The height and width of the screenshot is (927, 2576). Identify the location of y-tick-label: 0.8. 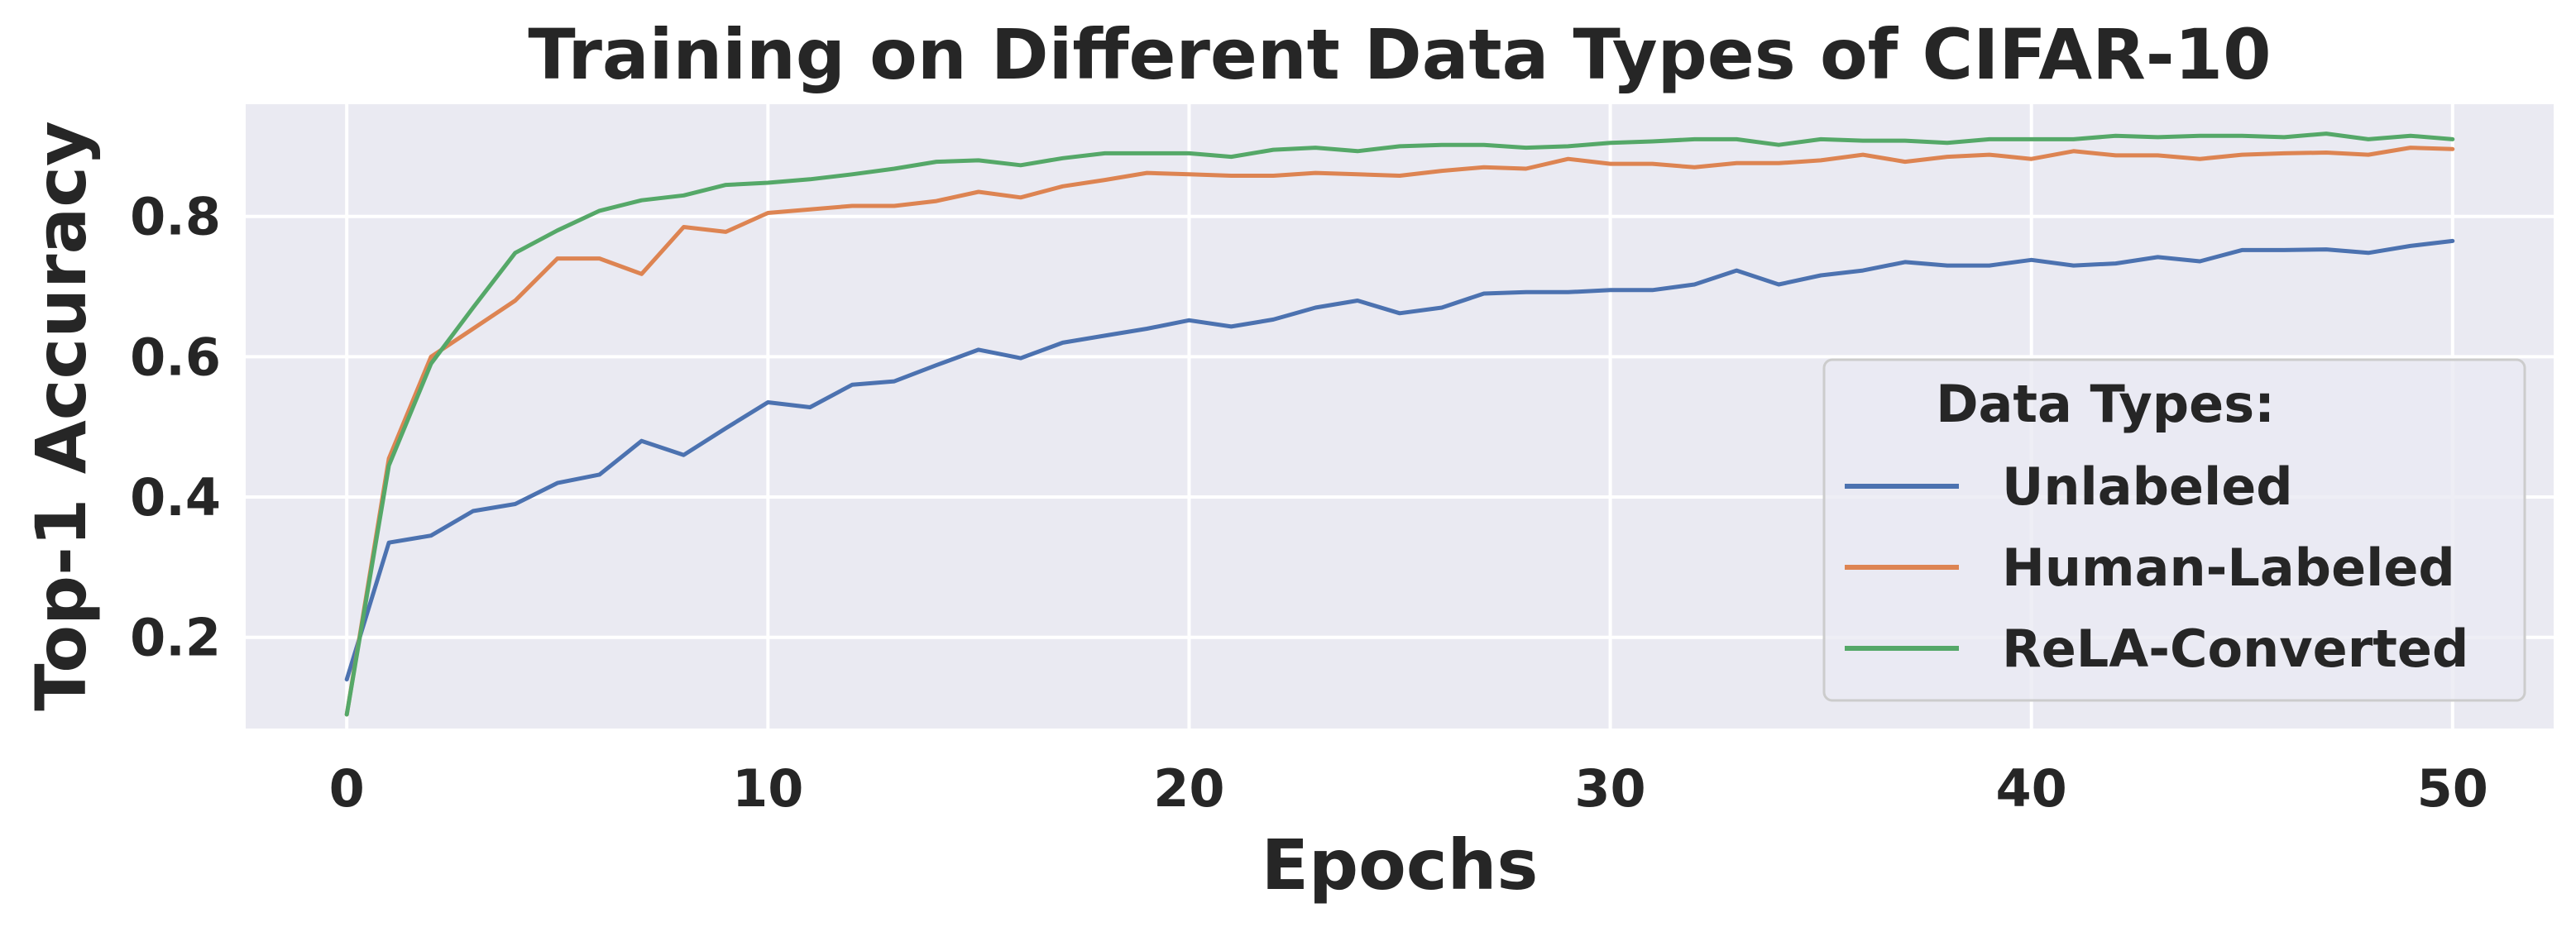
(175, 217).